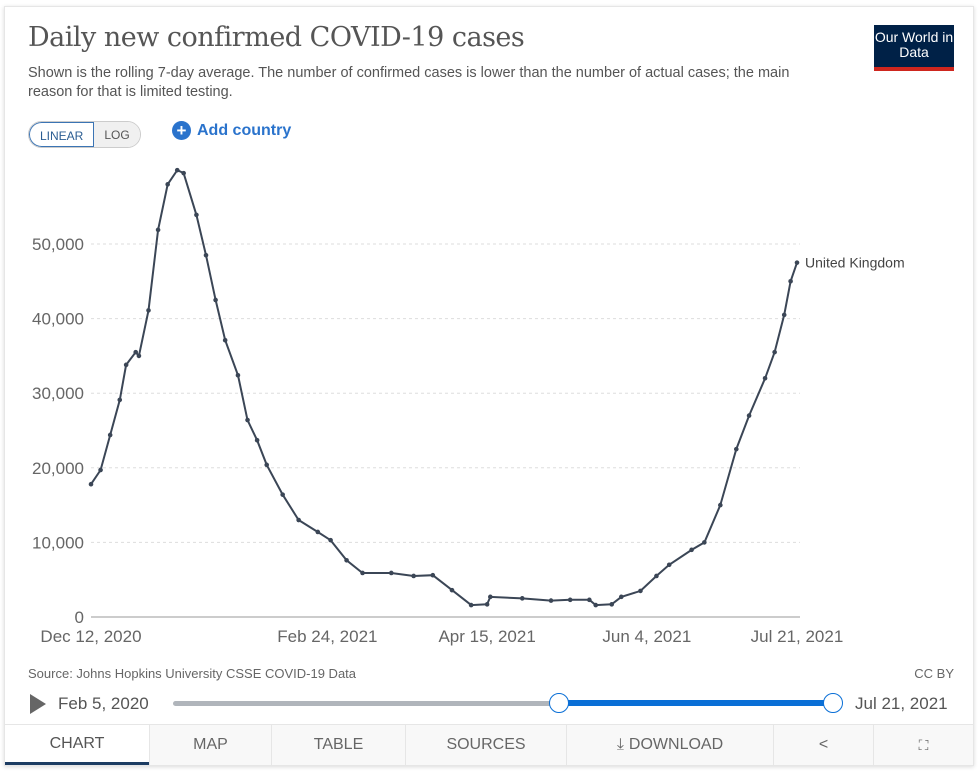 The width and height of the screenshot is (980, 773). I want to click on download-icon: ⤓, so click(620, 744).